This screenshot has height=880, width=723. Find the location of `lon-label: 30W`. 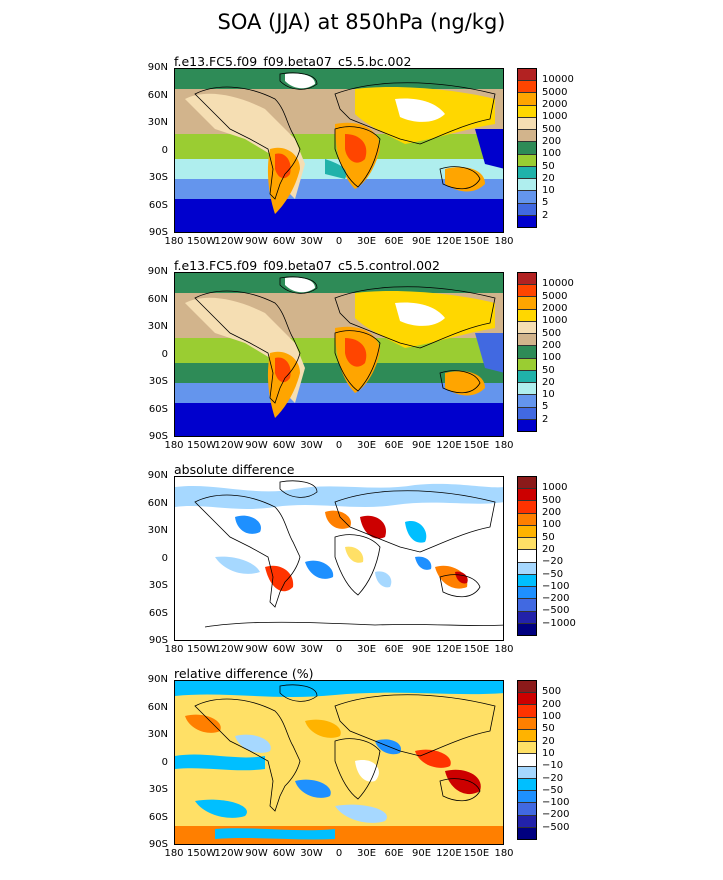

lon-label: 30W is located at coordinates (311, 445).